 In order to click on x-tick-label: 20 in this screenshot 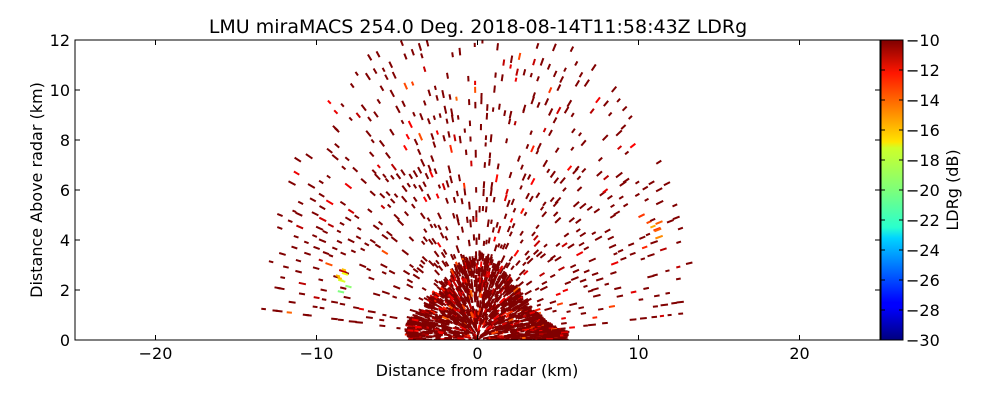, I will do `click(799, 353)`.